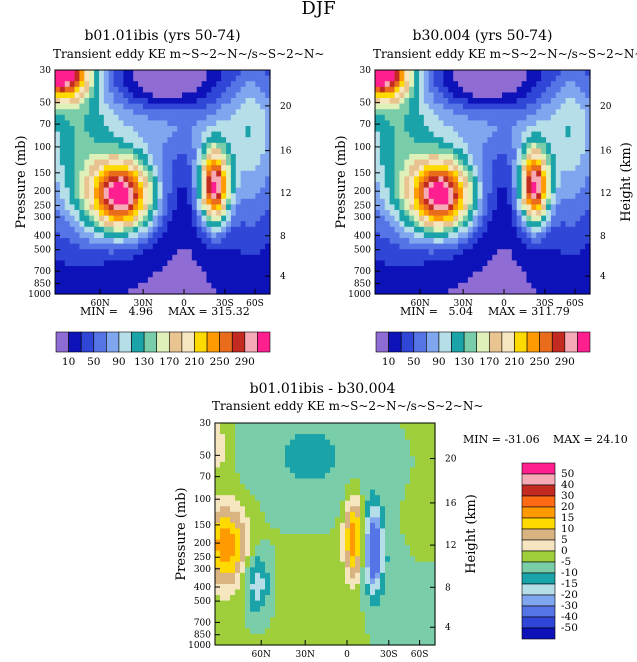  I want to click on right-panel-subtitle: Transient eddy KE m~S~2~N~/s~S~2~N~, so click(505, 54).